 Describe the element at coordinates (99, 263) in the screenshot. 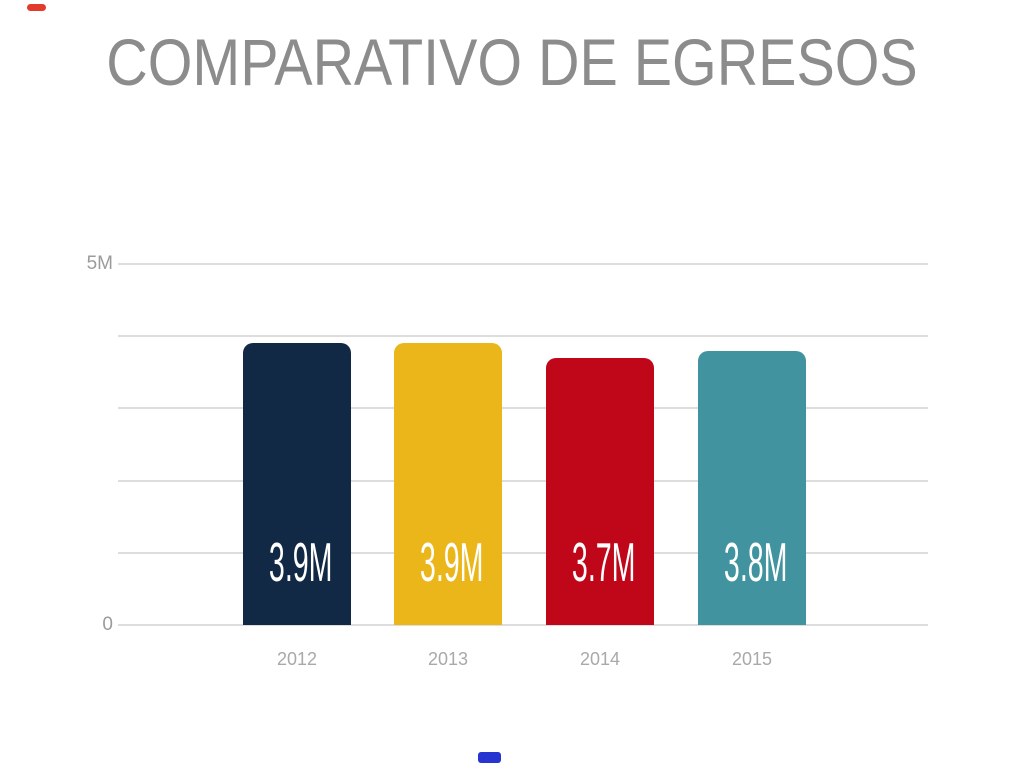

I see `y-axis-tick-5m: 5M` at that location.